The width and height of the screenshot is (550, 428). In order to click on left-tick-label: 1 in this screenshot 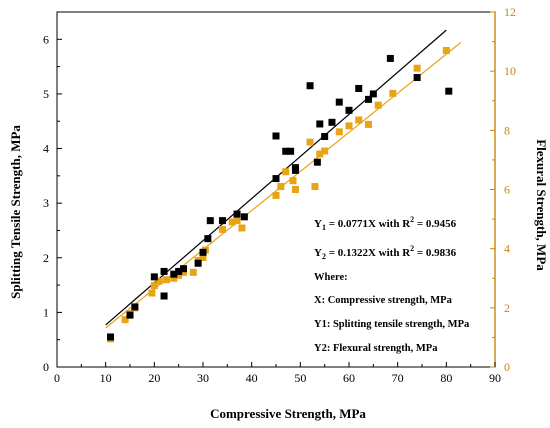, I will do `click(46, 312)`.